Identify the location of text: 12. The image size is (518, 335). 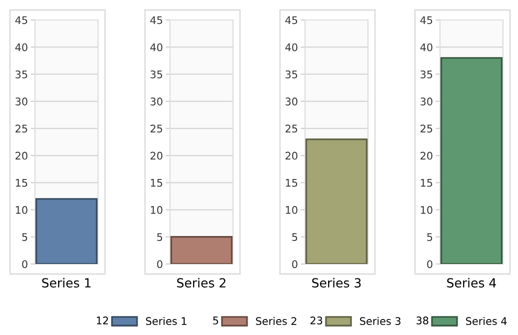
(102, 320).